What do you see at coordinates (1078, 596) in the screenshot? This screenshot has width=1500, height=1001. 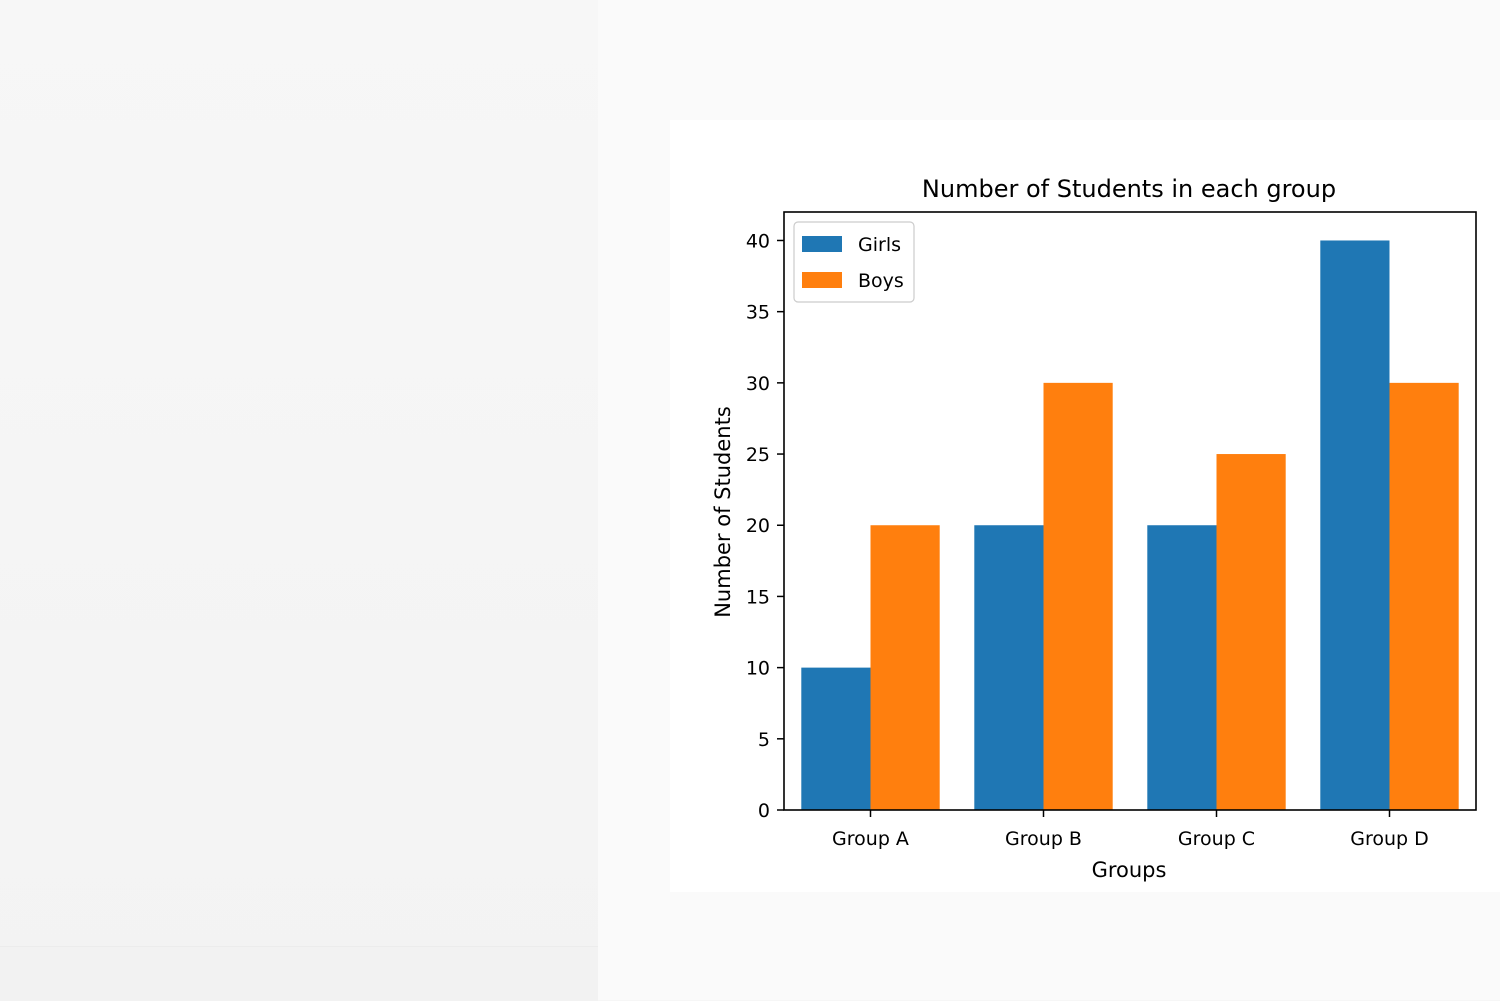 I see `bar-boys-group-b` at bounding box center [1078, 596].